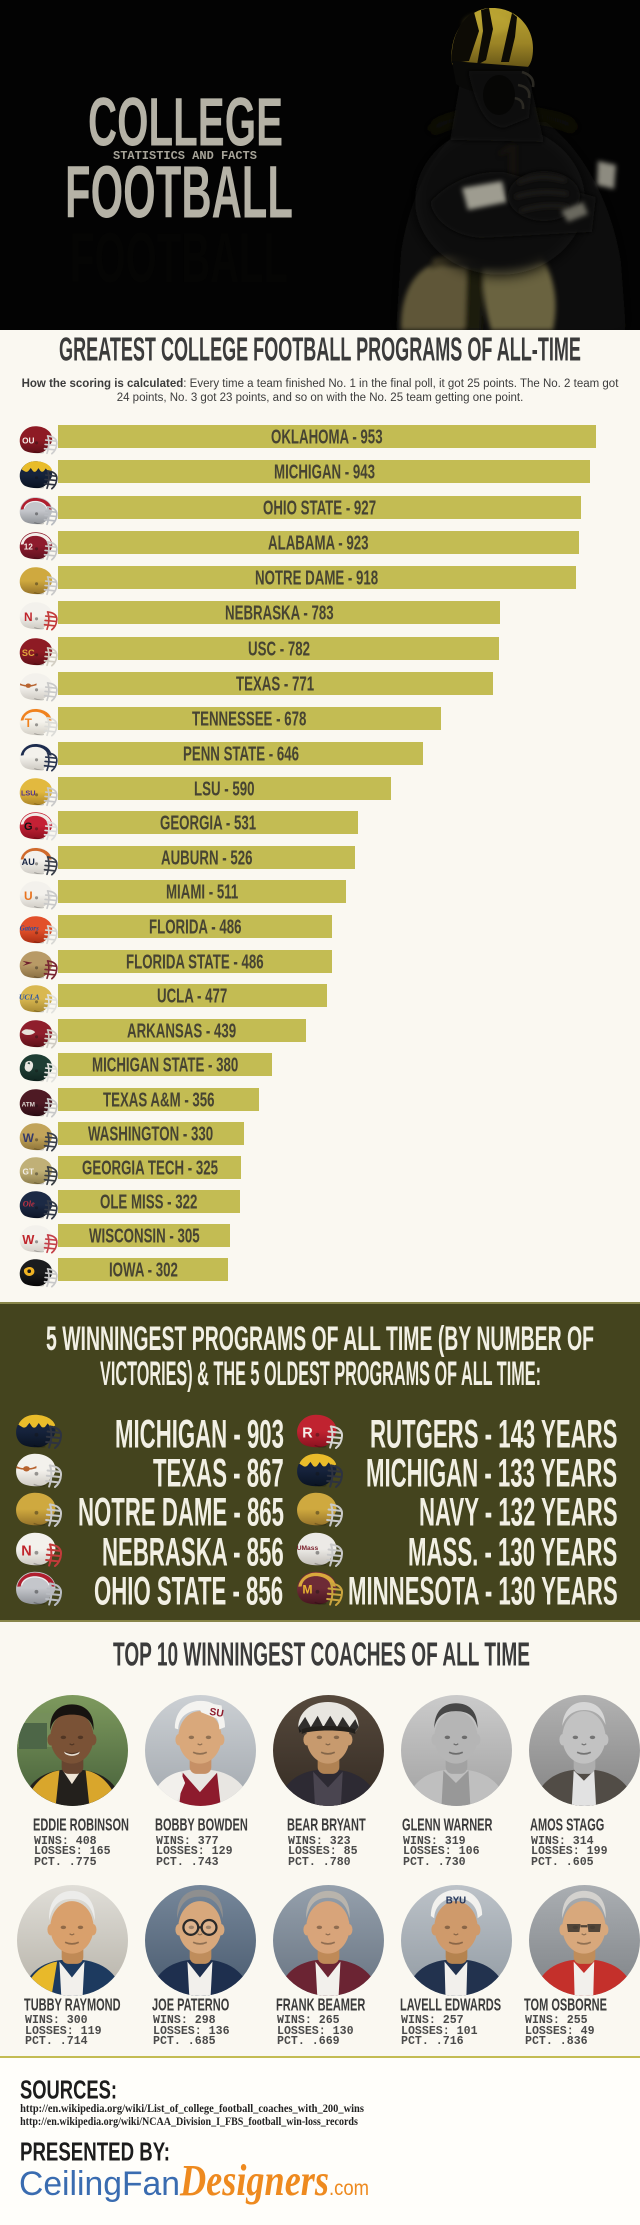  Describe the element at coordinates (279, 614) in the screenshot. I see `svg-text: NEBRASKA - 783` at that location.